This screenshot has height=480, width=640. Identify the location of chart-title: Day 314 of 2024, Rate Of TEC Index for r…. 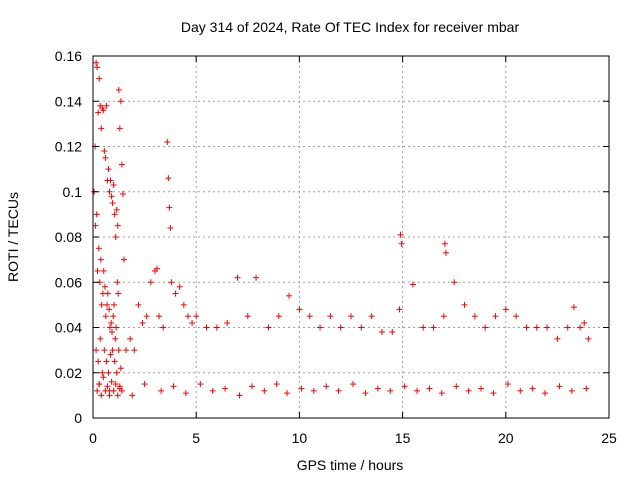
(350, 27).